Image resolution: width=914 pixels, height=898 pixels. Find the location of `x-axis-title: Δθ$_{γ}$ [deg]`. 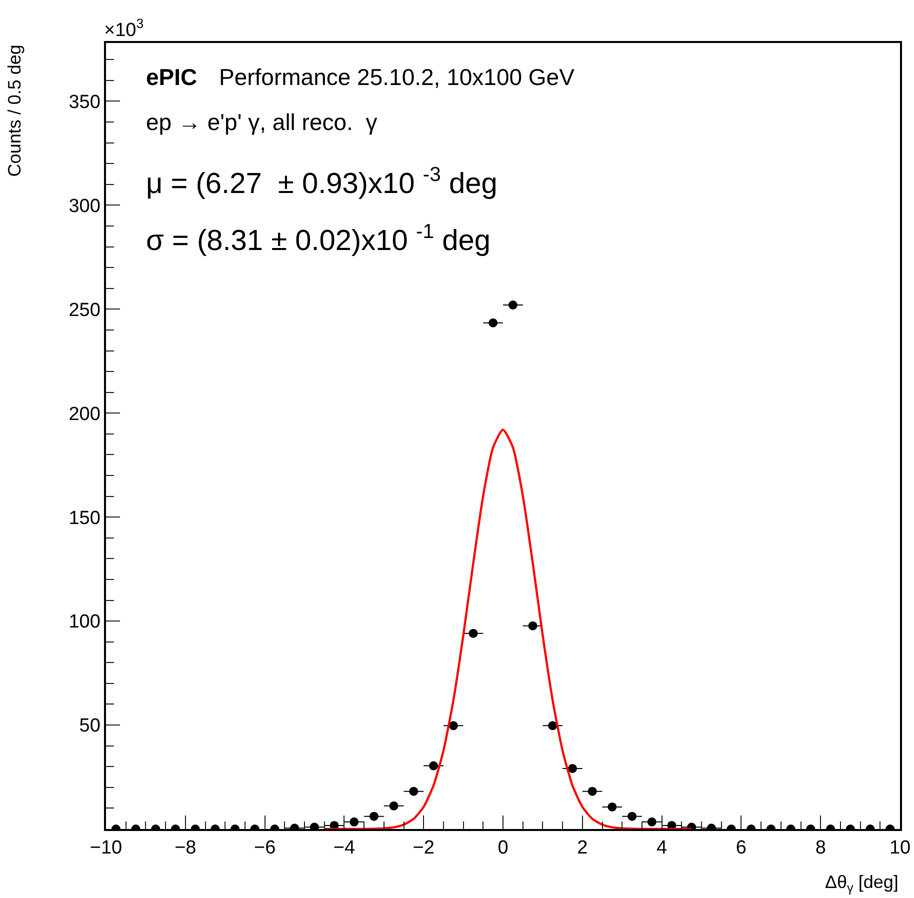

x-axis-title: Δθ$_{γ}$ [deg] is located at coordinates (861, 883).